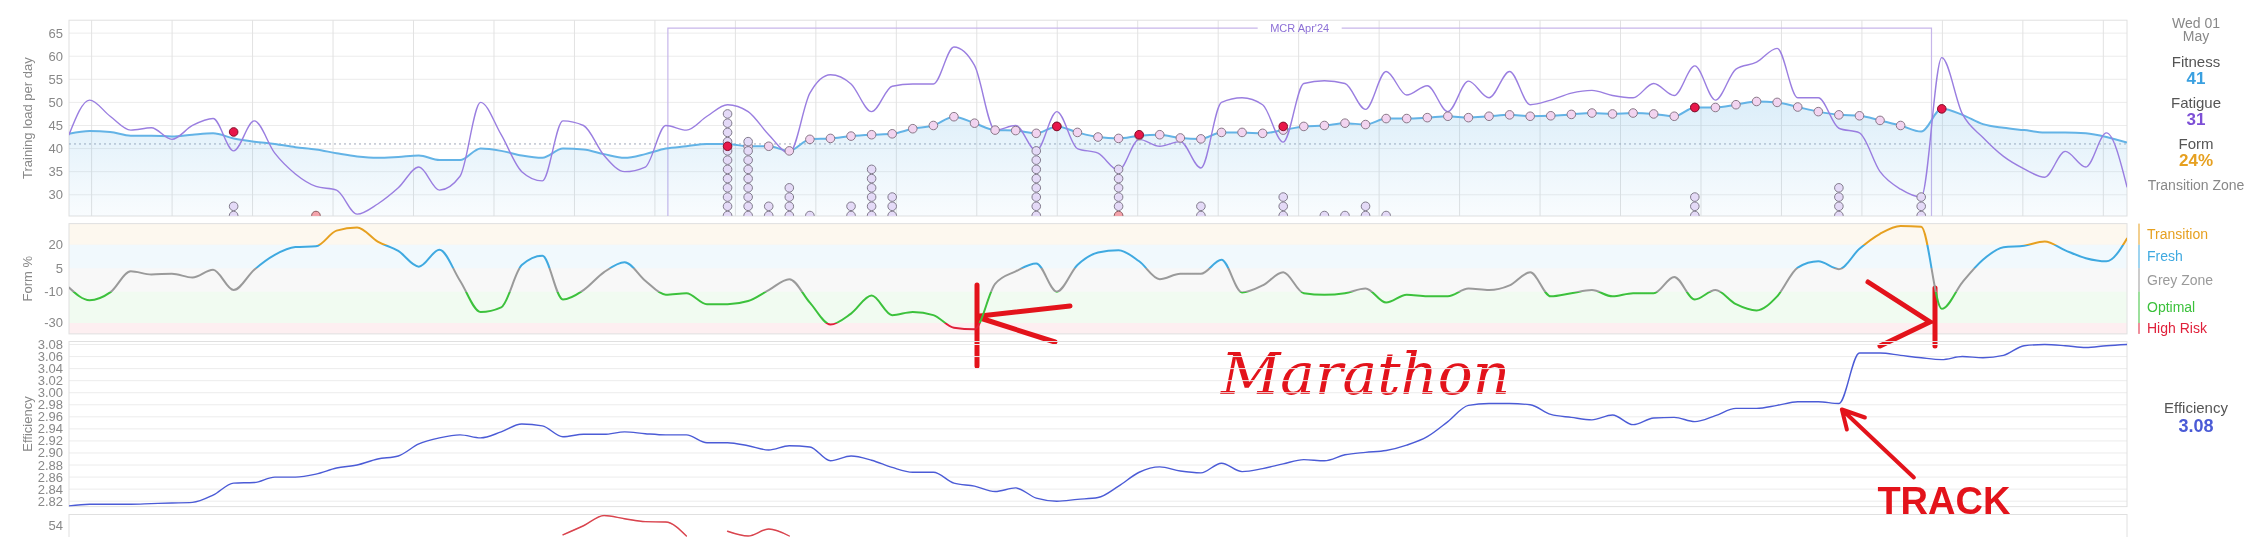  I want to click on text: 3.08, so click(2196, 426).